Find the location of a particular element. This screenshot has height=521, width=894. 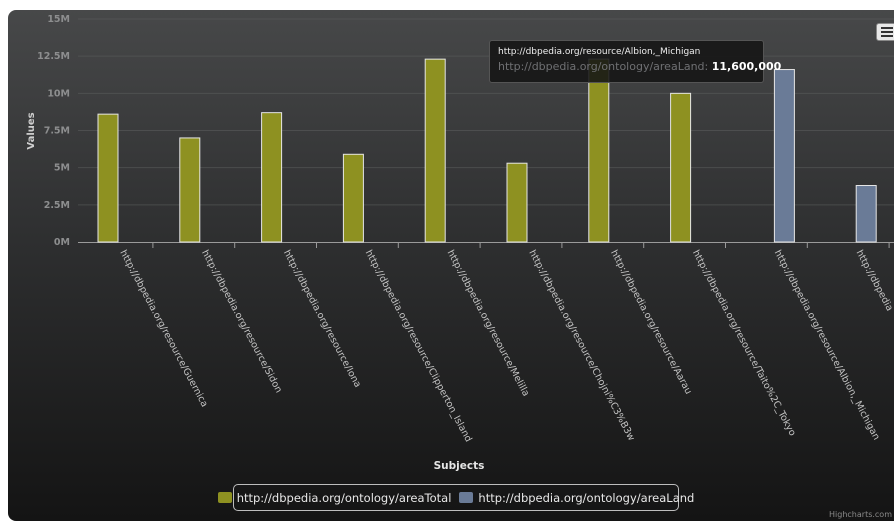

y-tick-label: 15M is located at coordinates (58, 19).